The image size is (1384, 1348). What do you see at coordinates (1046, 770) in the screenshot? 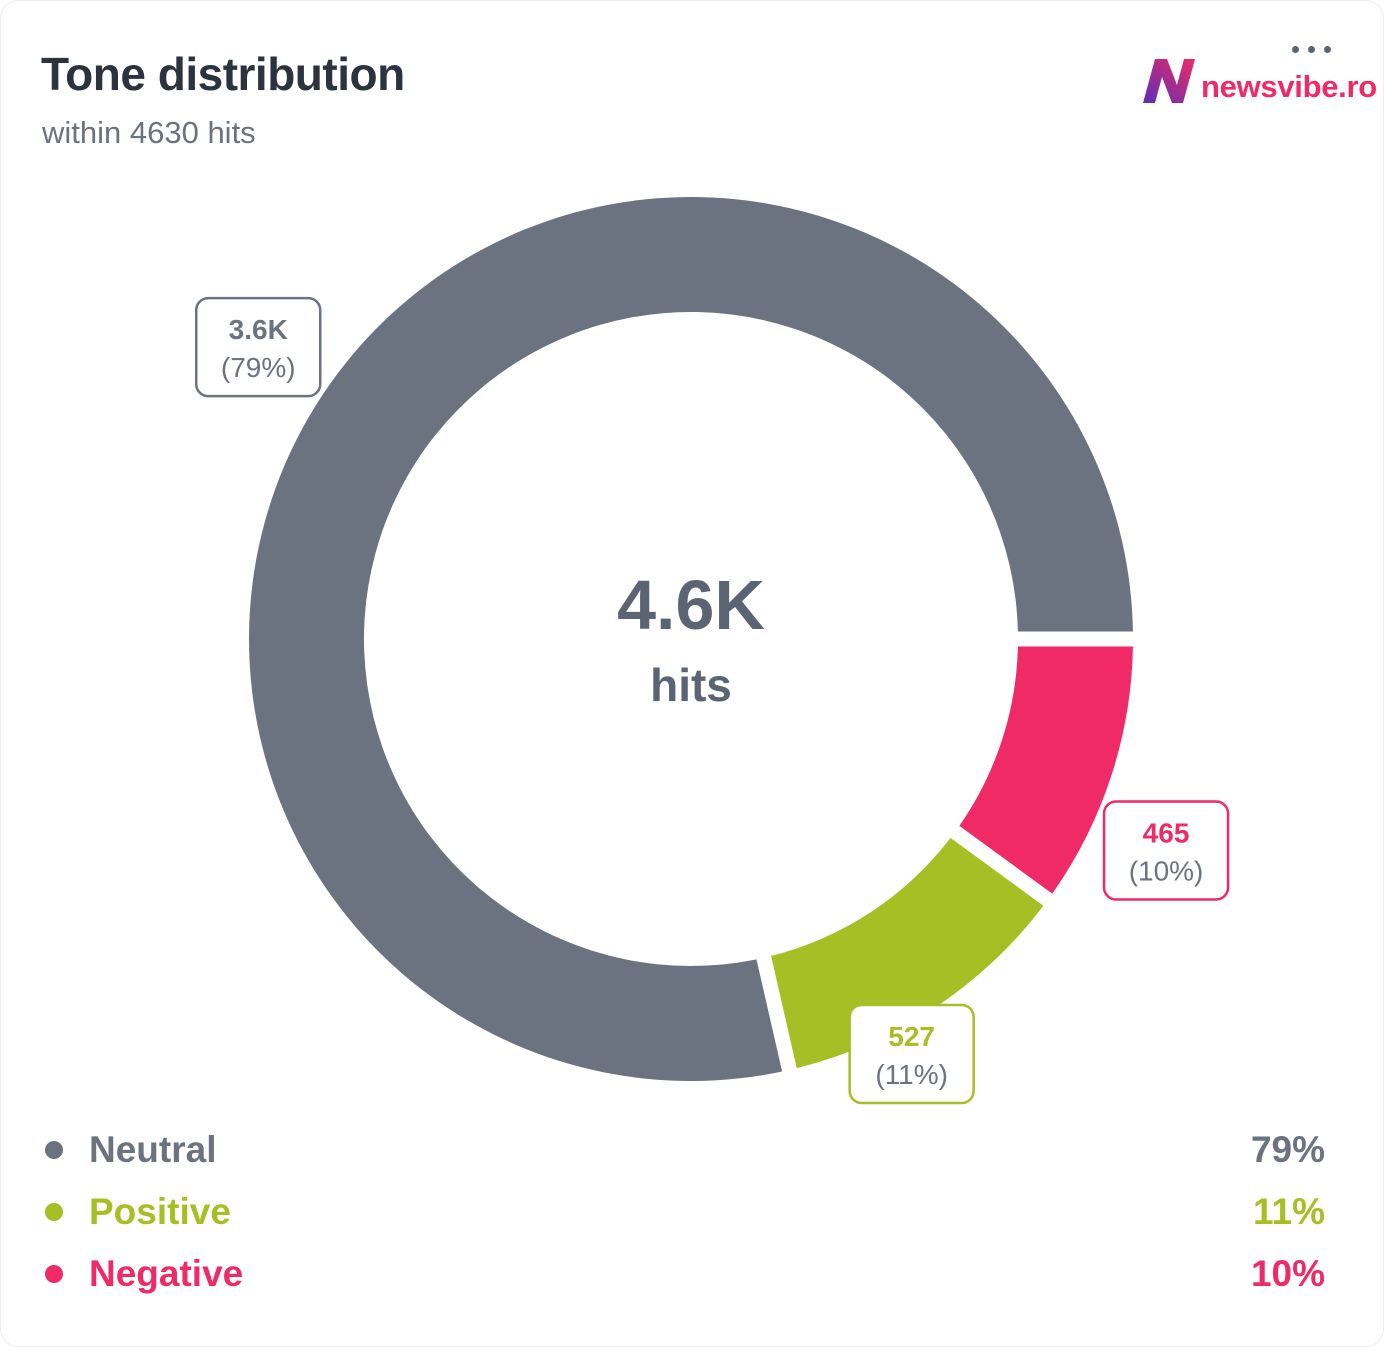
I see `donut-slice-negative` at bounding box center [1046, 770].